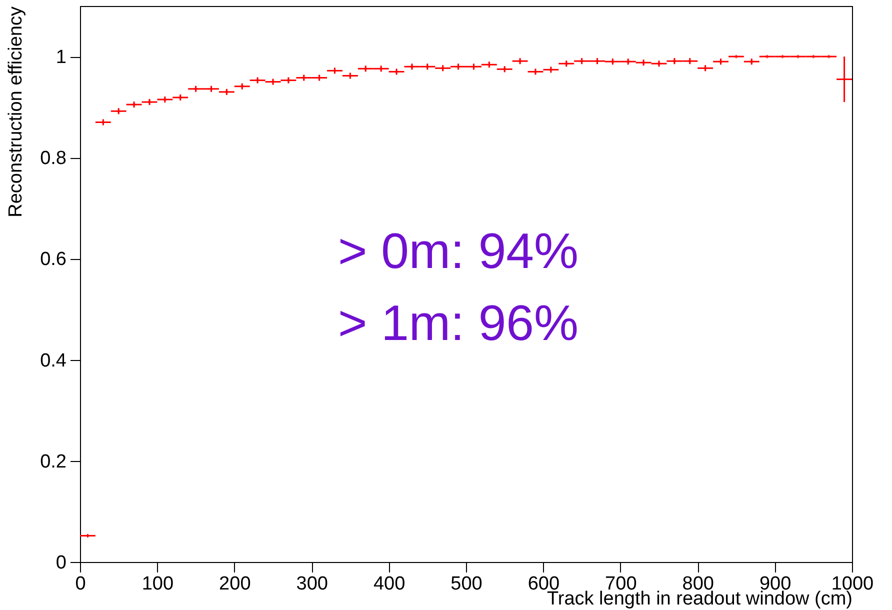 This screenshot has width=892, height=610. What do you see at coordinates (235, 584) in the screenshot?
I see `x-tick-label: 200` at bounding box center [235, 584].